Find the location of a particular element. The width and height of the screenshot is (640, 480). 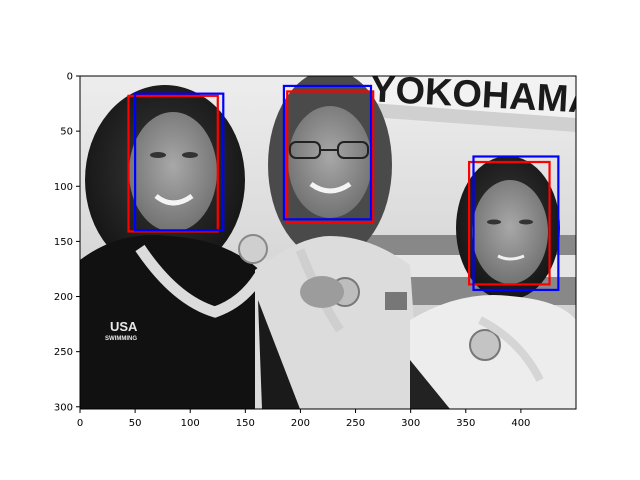

y-tick-label: 100 is located at coordinates (63, 187).